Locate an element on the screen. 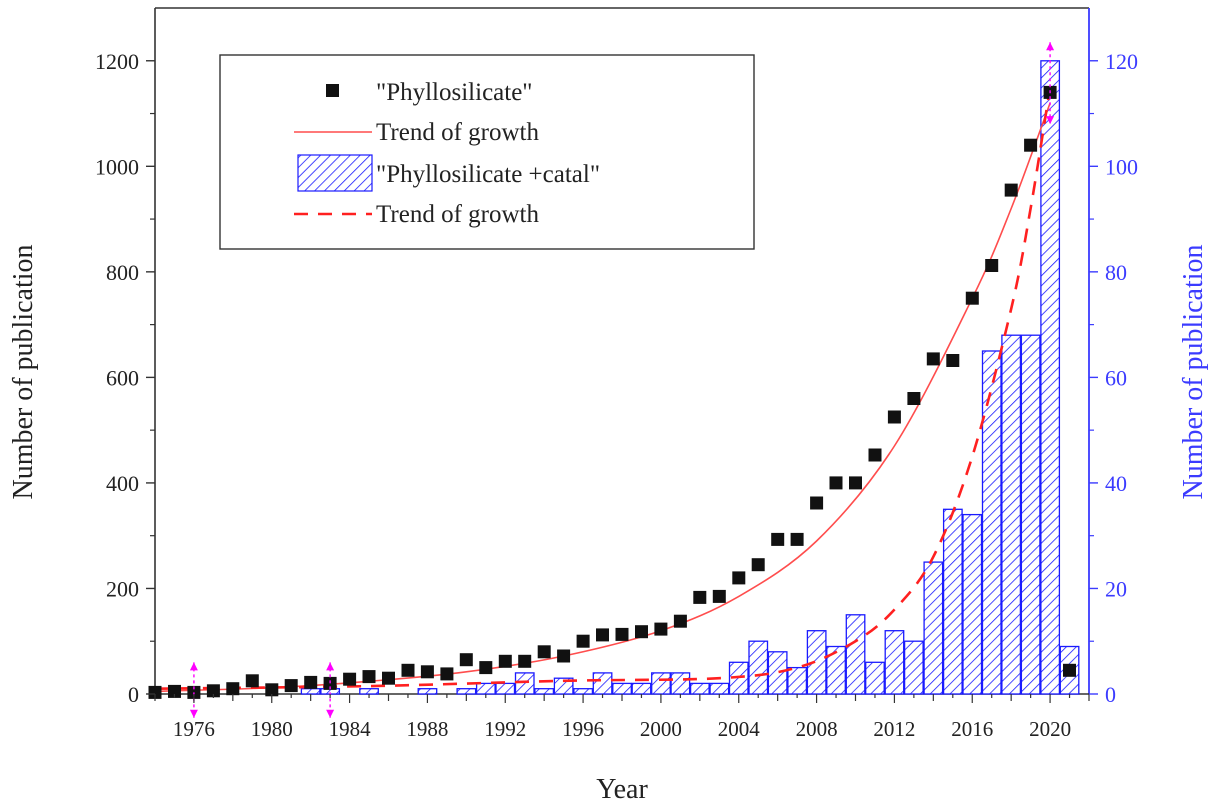 The width and height of the screenshot is (1219, 810). legend-label-trend-dashed: Trend of growth is located at coordinates (457, 214).